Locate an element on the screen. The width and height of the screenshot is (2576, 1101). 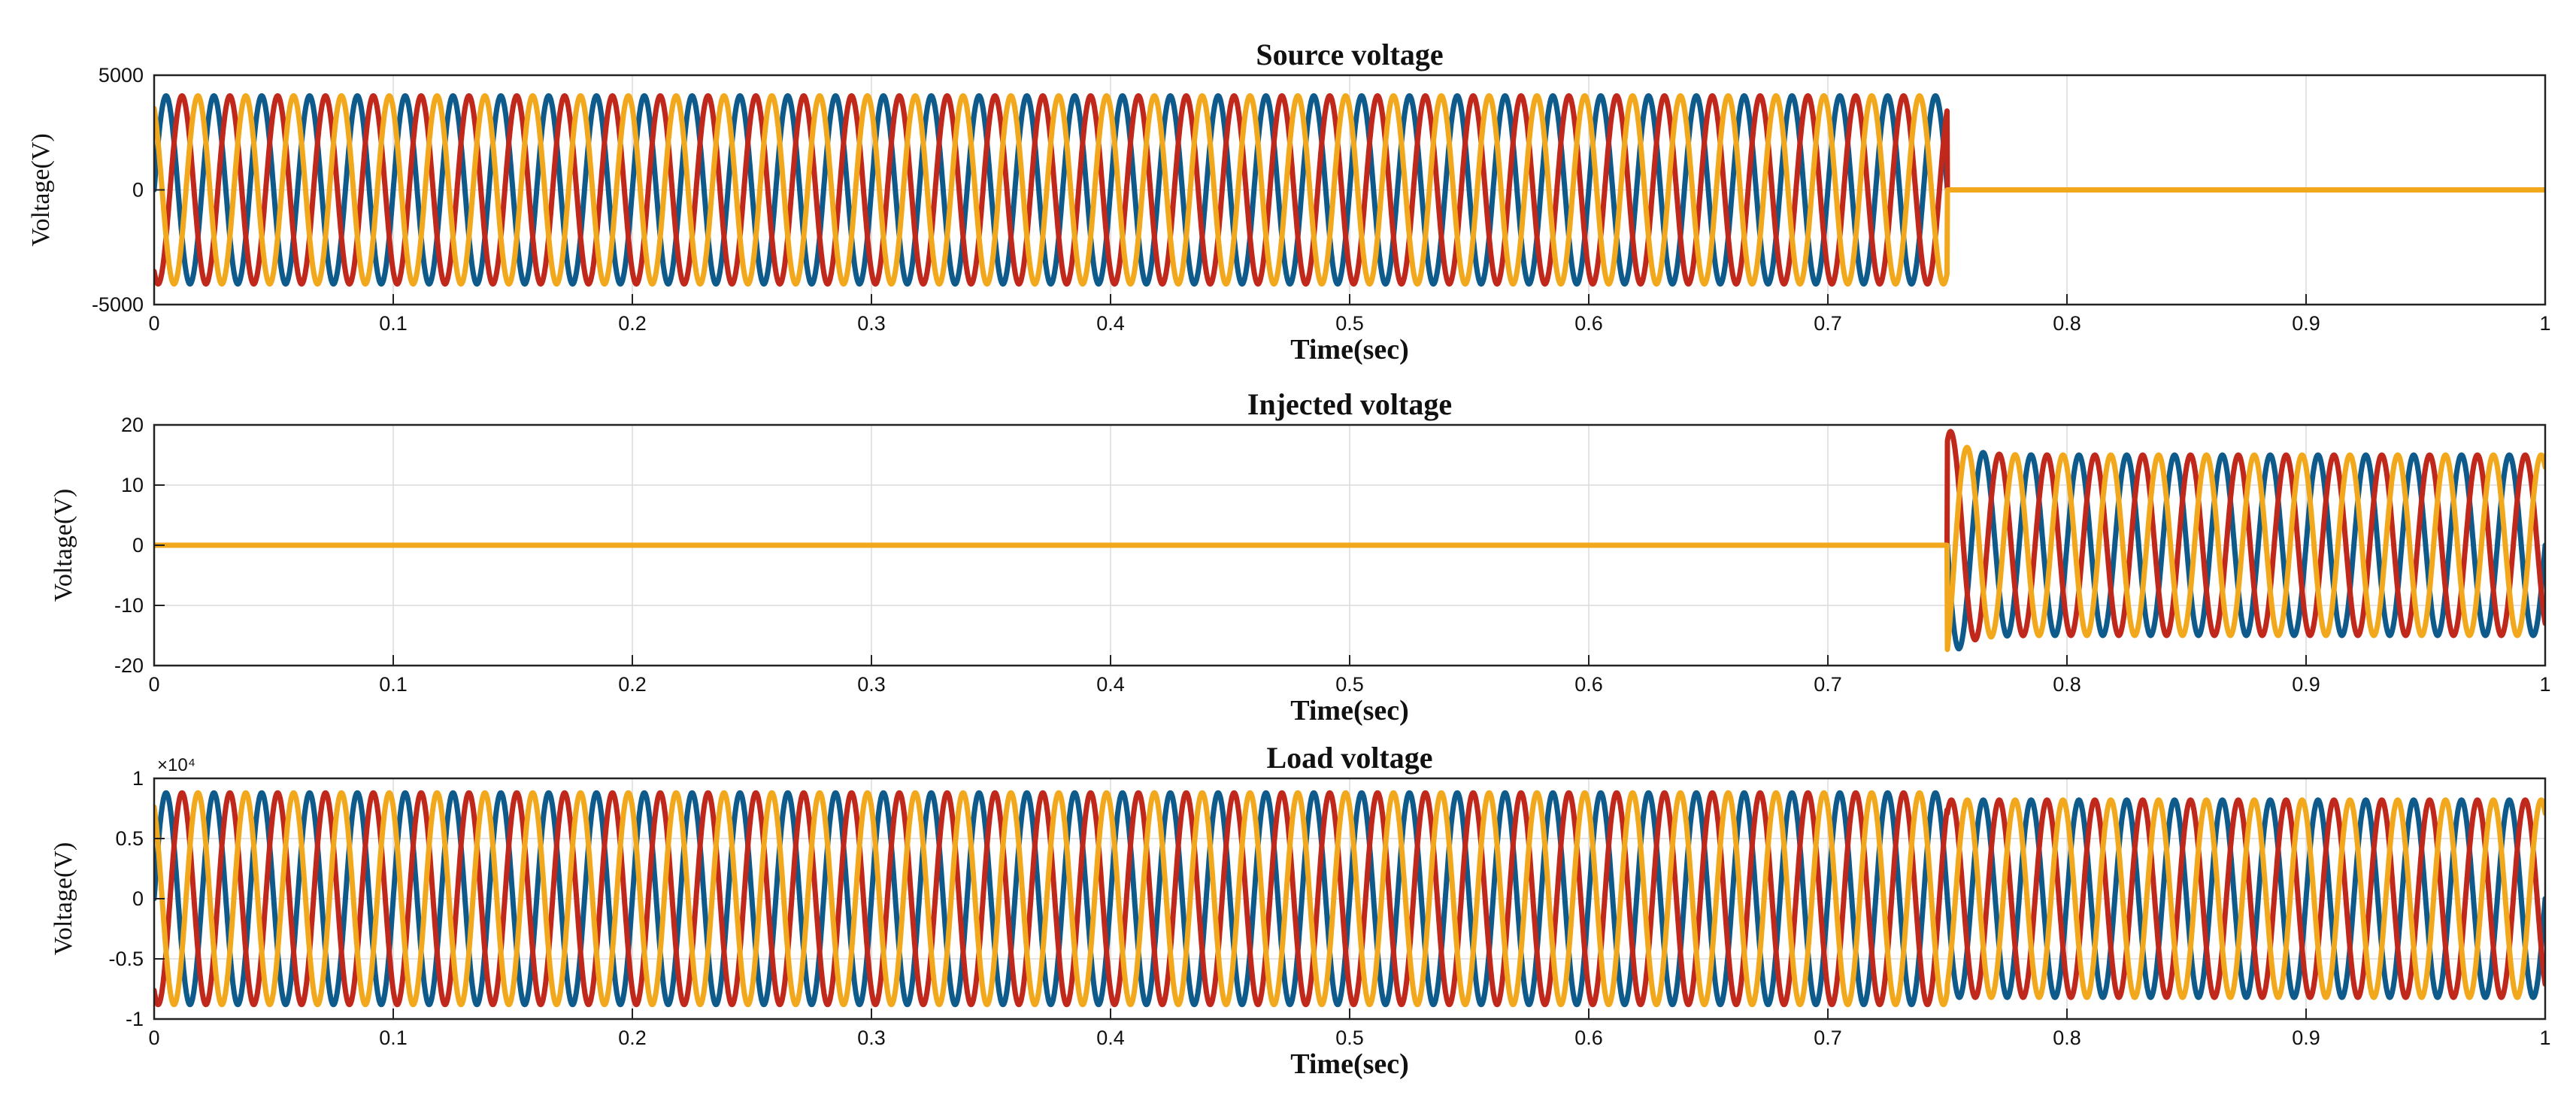
y-tick-label: 10 is located at coordinates (132, 485).